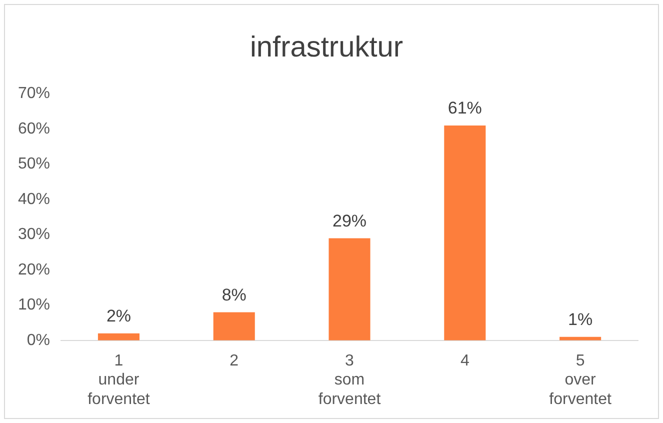 The height and width of the screenshot is (423, 663). What do you see at coordinates (580, 320) in the screenshot?
I see `data-label: 1%` at bounding box center [580, 320].